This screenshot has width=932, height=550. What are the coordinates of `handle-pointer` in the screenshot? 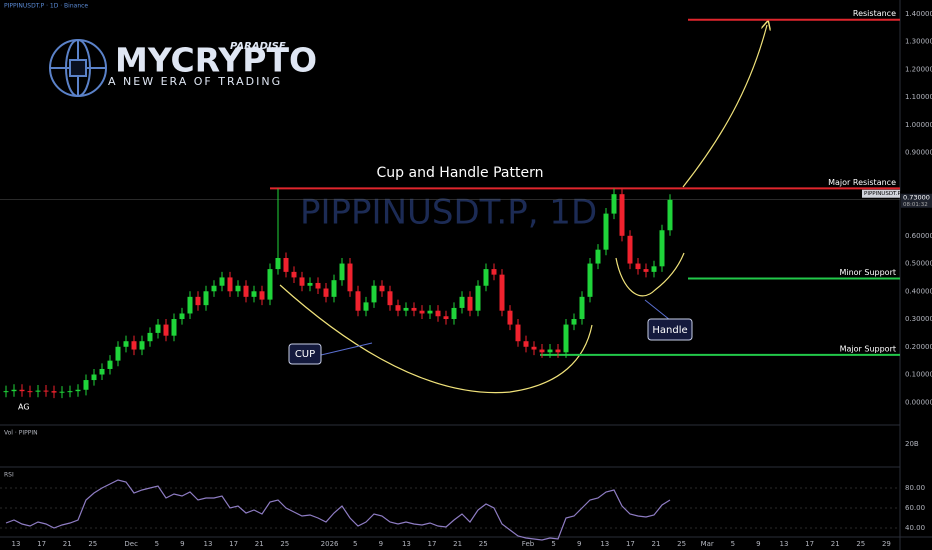 It's located at (657, 310).